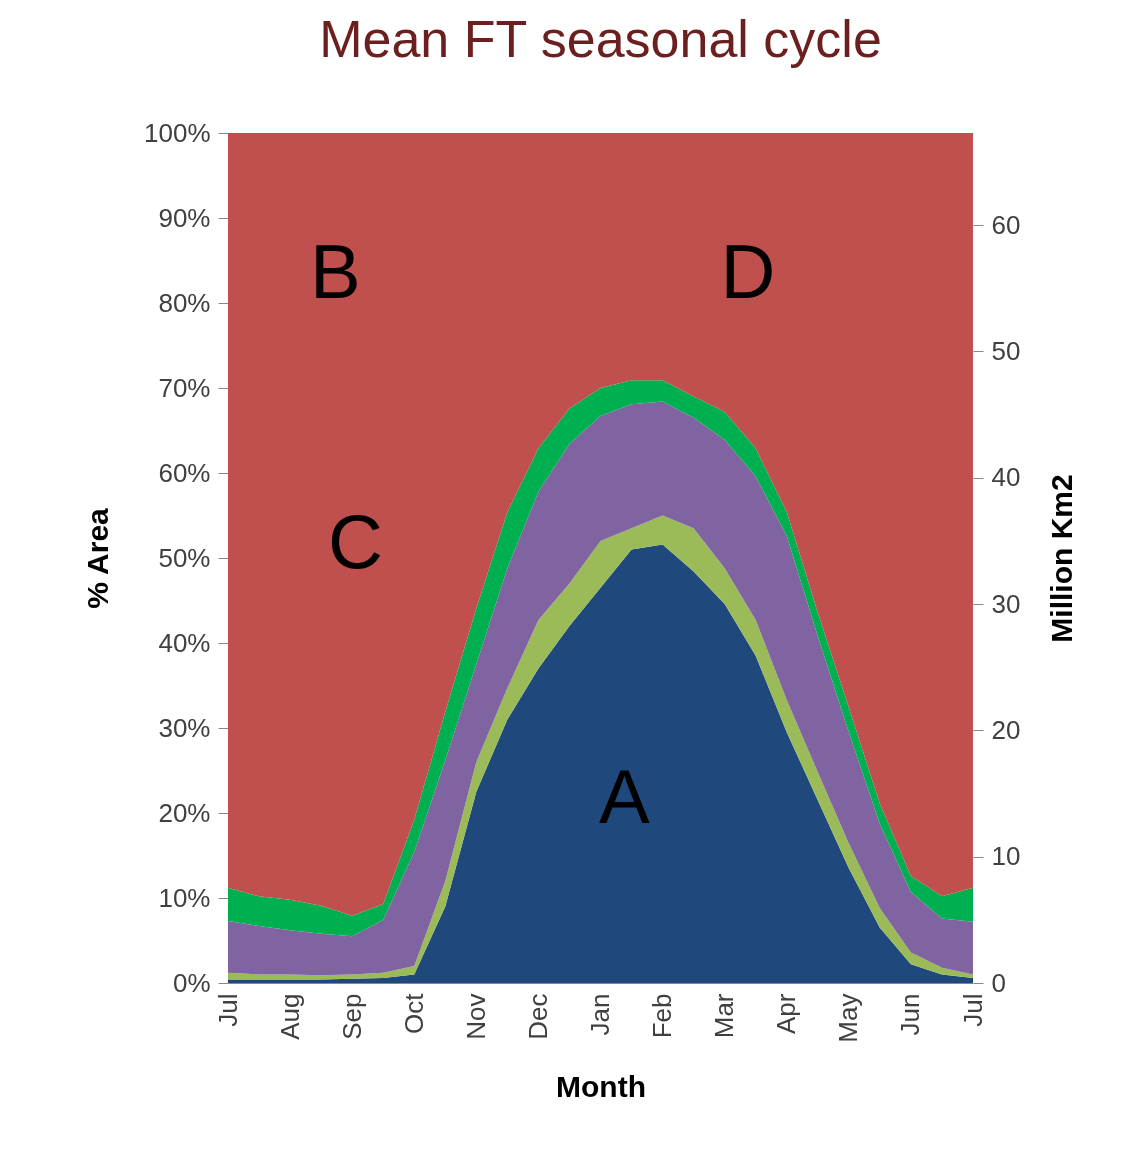 The image size is (1132, 1161). What do you see at coordinates (624, 797) in the screenshot?
I see `annotation: A` at bounding box center [624, 797].